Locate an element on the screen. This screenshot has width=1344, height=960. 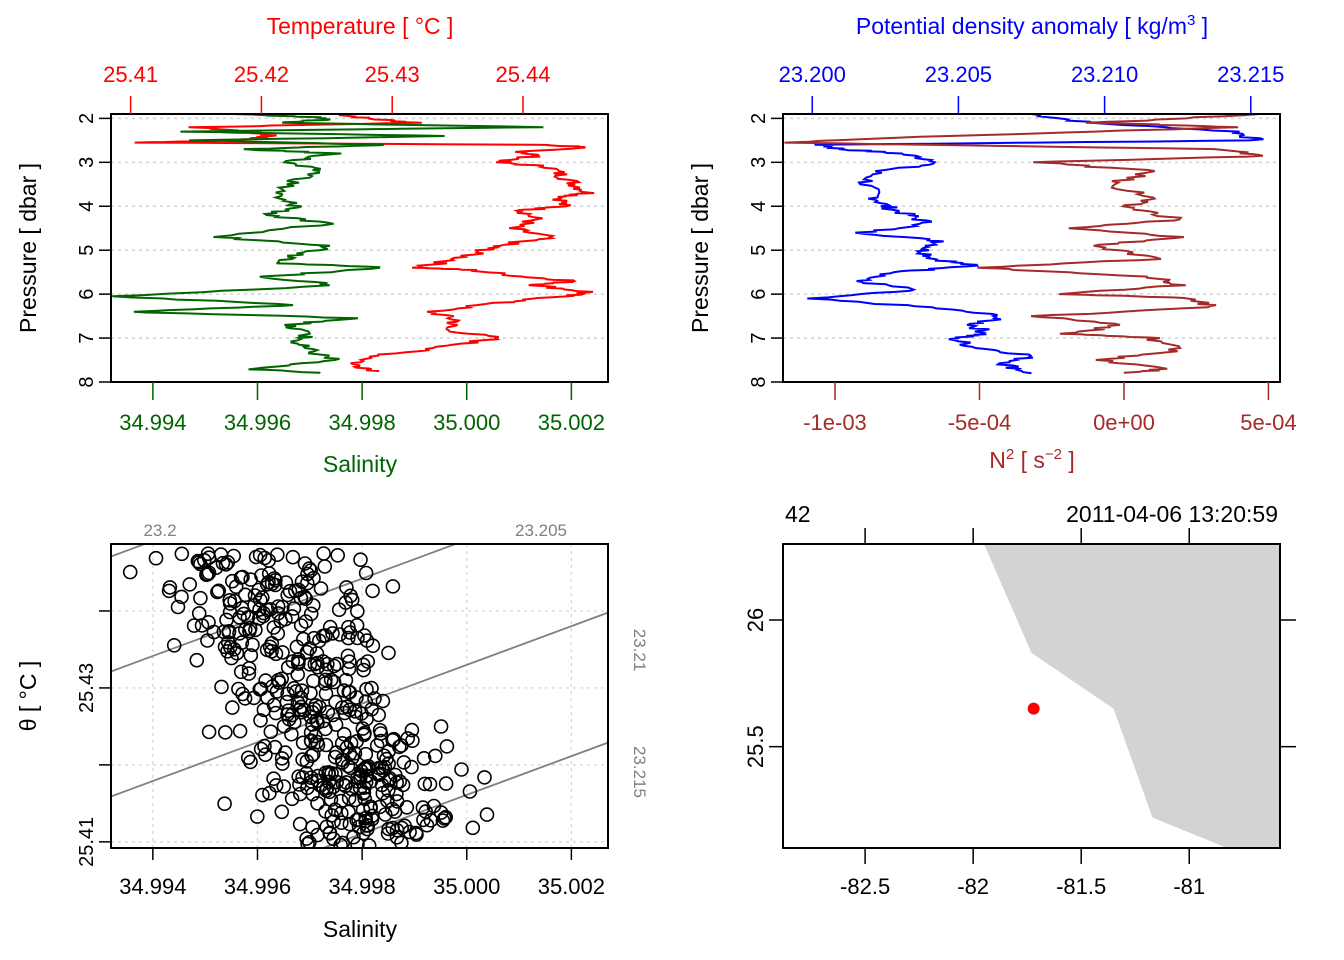
top-axis-tick-label: 25.42 is located at coordinates (261, 74).